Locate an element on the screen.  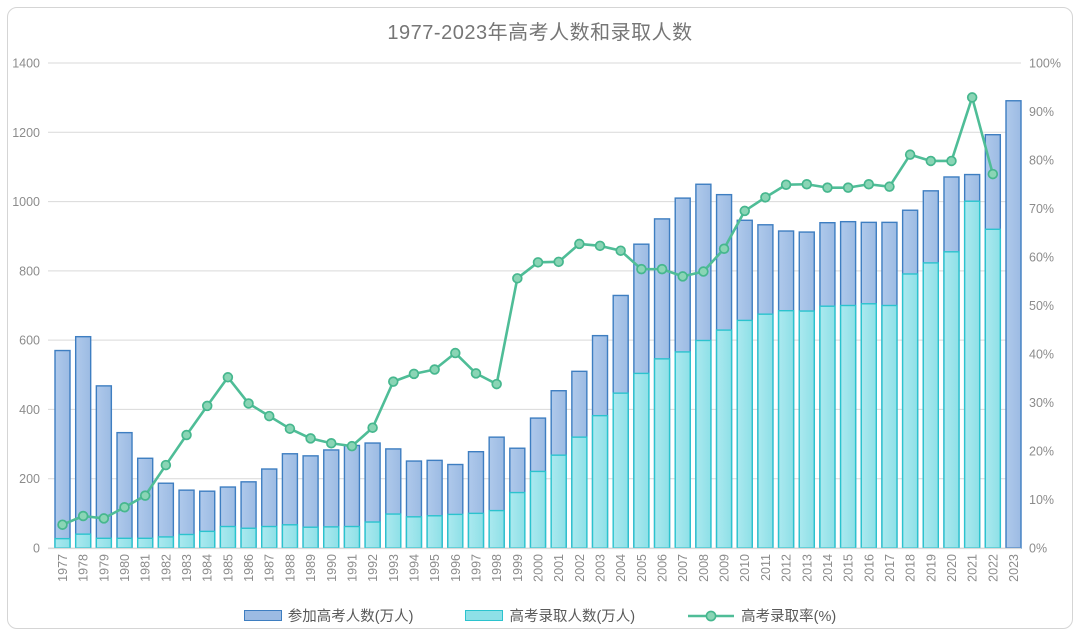
admitted-bar-2013 is located at coordinates (806, 429).